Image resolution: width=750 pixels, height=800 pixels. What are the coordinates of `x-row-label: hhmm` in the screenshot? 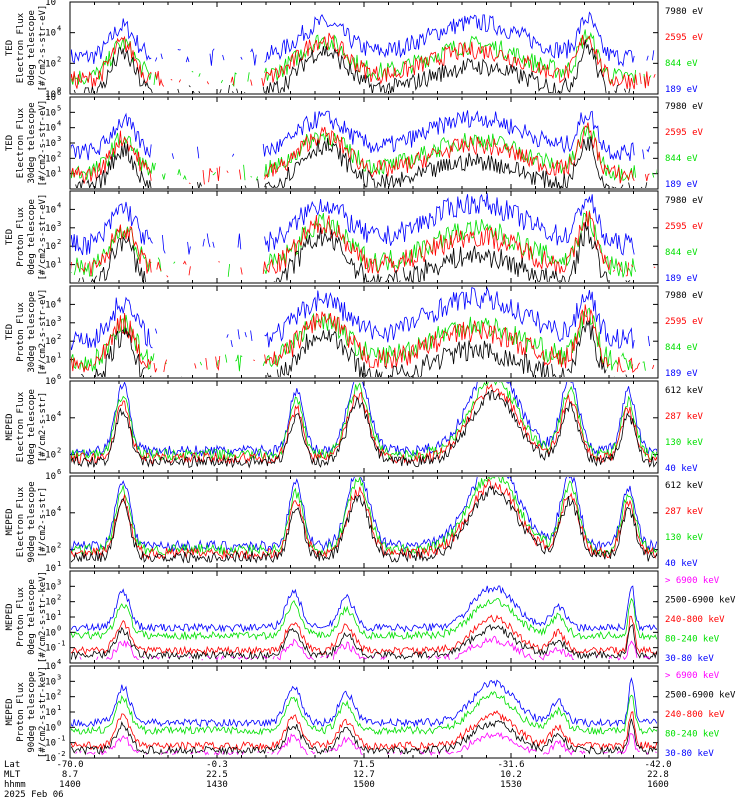 It's located at (15, 785).